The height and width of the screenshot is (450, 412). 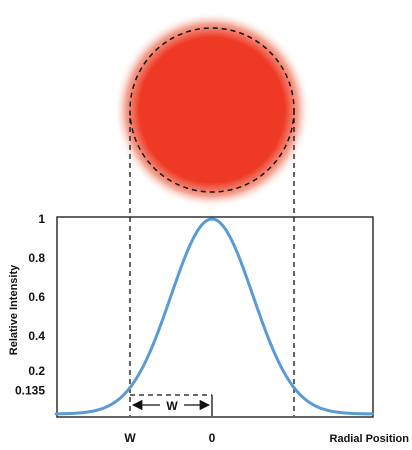 I want to click on width-marker-label: W, so click(x=172, y=406).